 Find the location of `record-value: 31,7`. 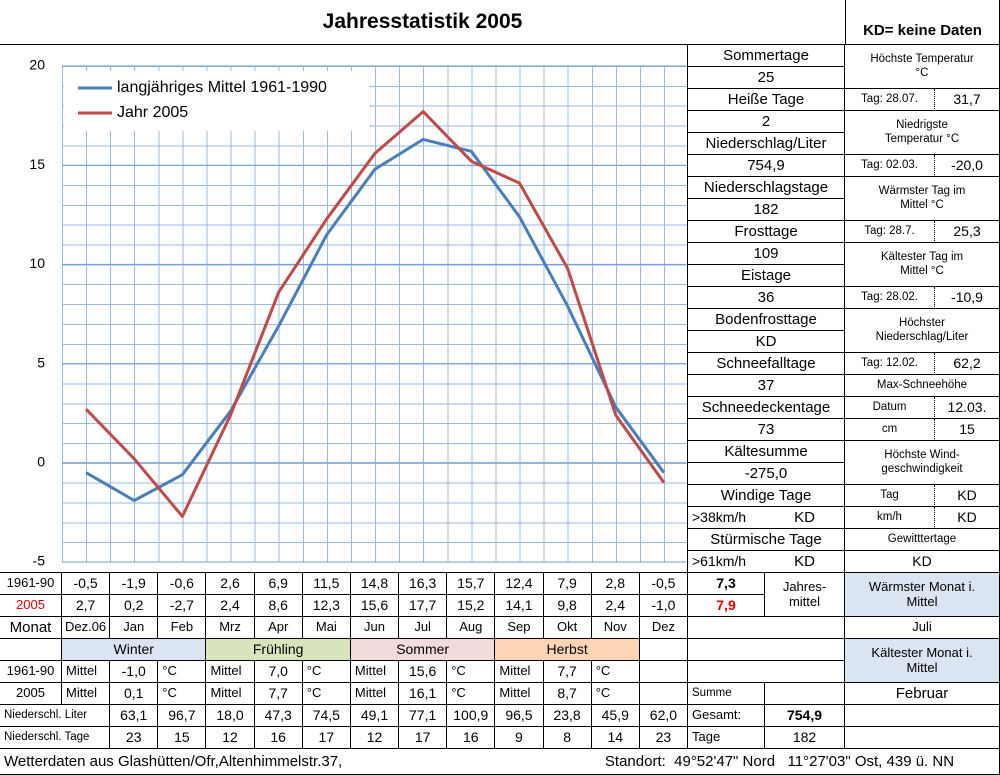

record-value: 31,7 is located at coordinates (967, 100).